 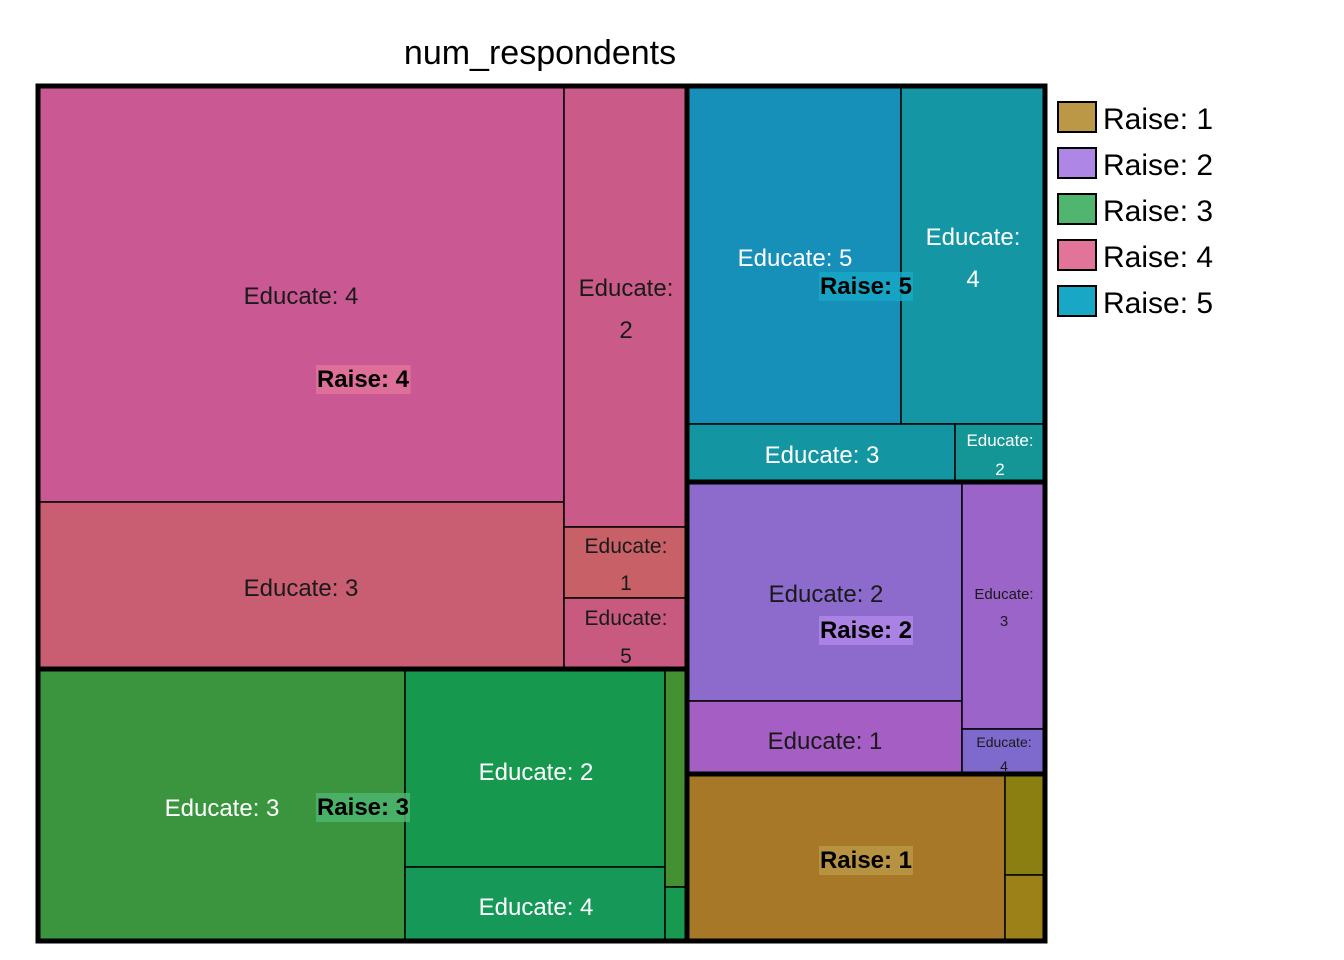 What do you see at coordinates (822, 455) in the screenshot?
I see `leaf-raise-5-educate-3-label: Educate: 3` at bounding box center [822, 455].